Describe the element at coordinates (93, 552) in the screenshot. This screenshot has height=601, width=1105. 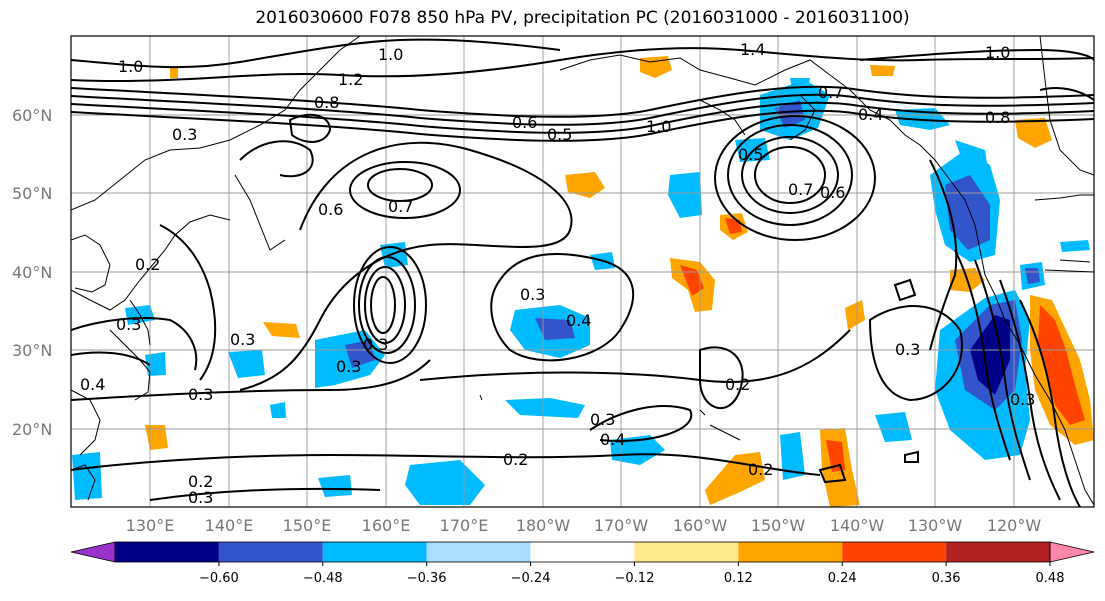
I see `colorbar-extend-low` at that location.